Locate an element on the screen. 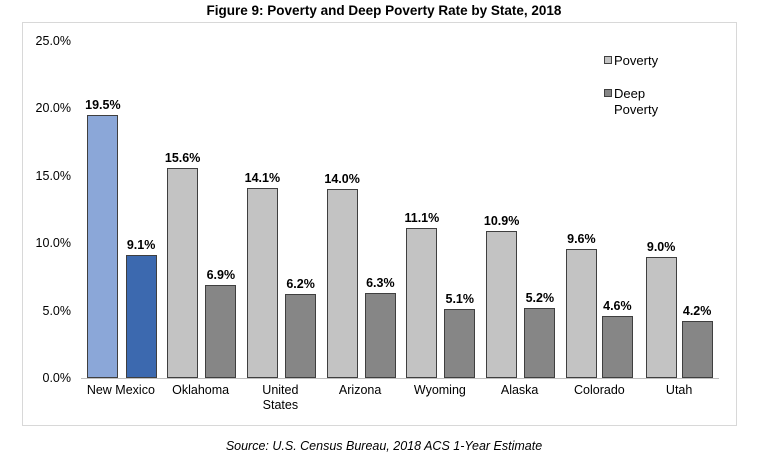 Image resolution: width=768 pixels, height=463 pixels. bar-poverty-colorado is located at coordinates (581, 313).